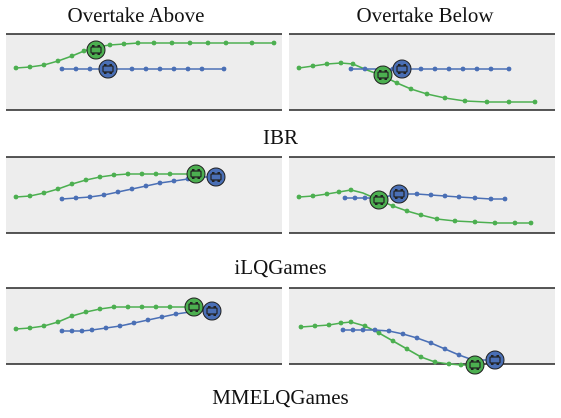  I want to click on row-label-ibr: IBR, so click(280, 137).